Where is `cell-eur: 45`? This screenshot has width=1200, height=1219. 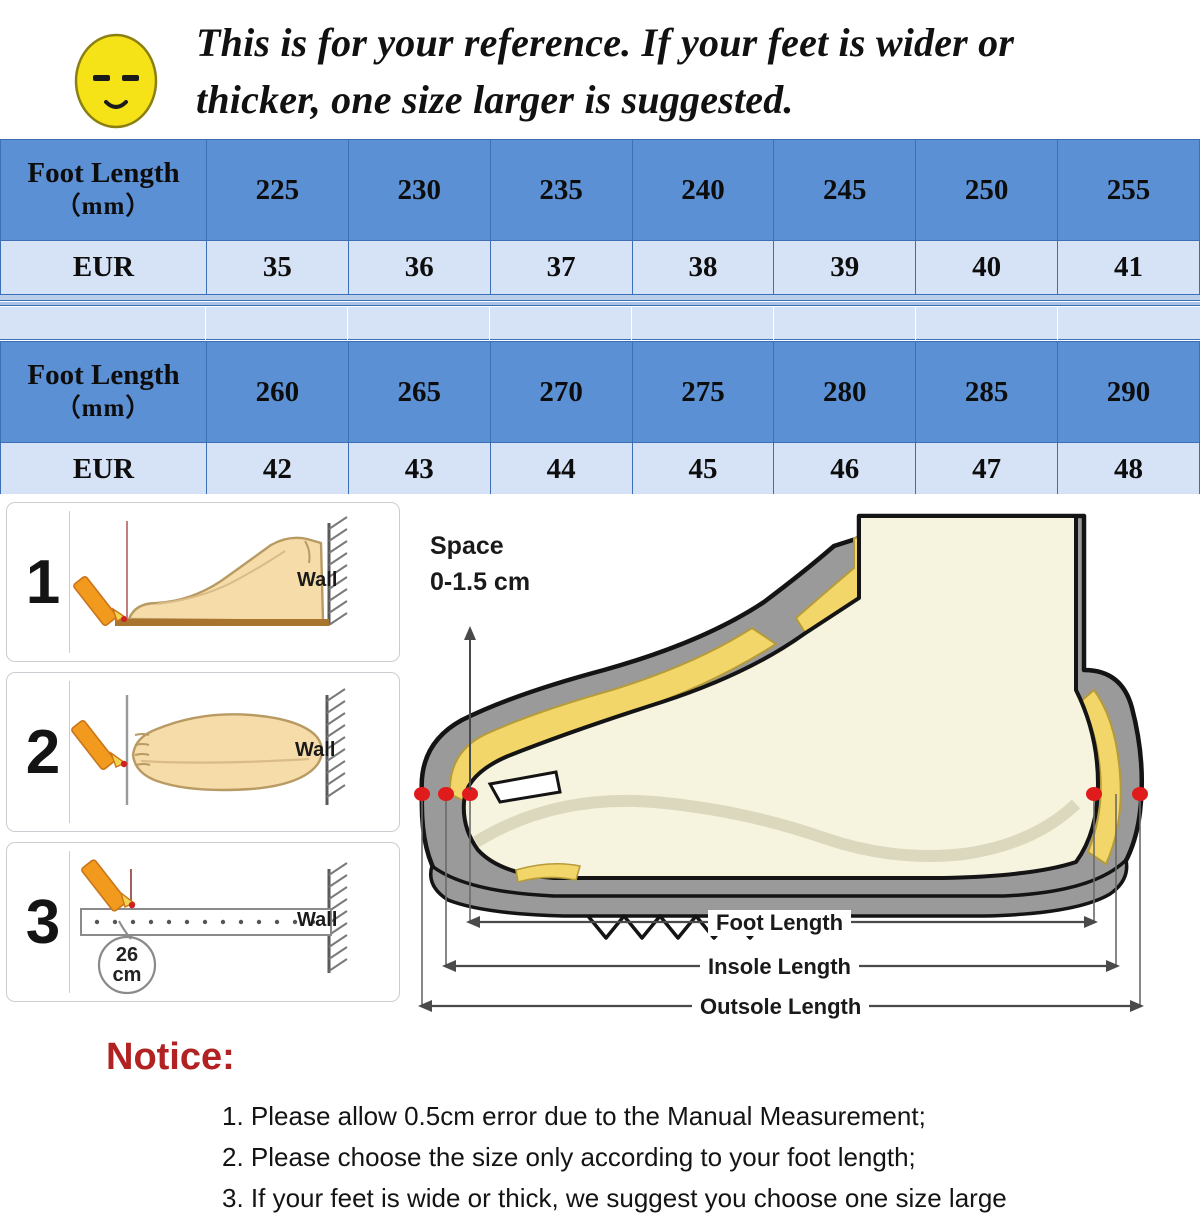 cell-eur: 45 is located at coordinates (703, 469).